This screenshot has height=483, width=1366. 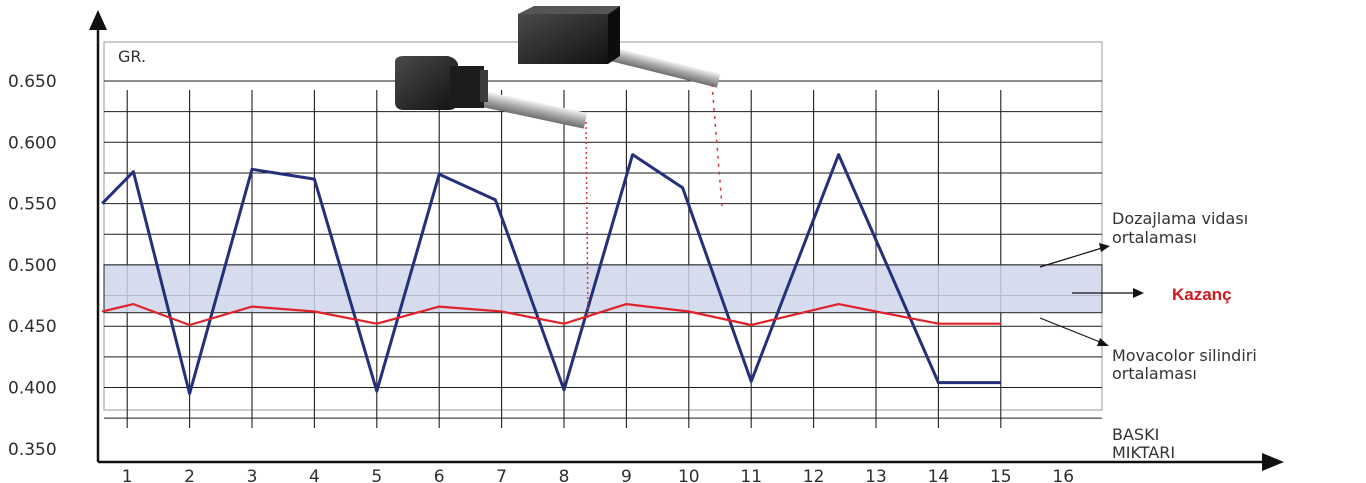 What do you see at coordinates (98, 20) in the screenshot?
I see `y-axis-arrow` at bounding box center [98, 20].